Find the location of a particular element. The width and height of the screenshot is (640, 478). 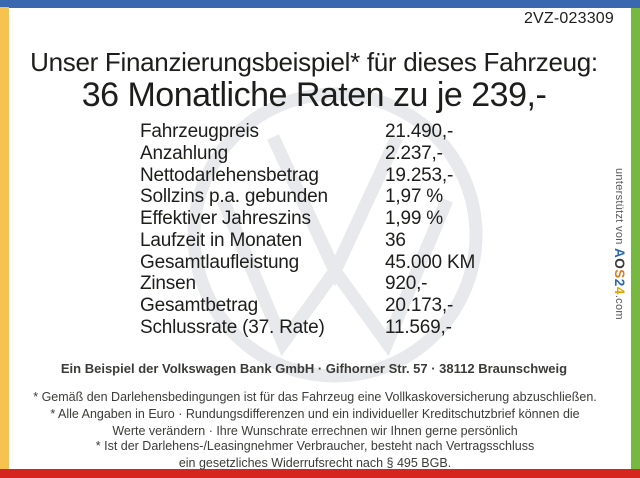

row-label: Gesamtbetrag is located at coordinates (199, 306).